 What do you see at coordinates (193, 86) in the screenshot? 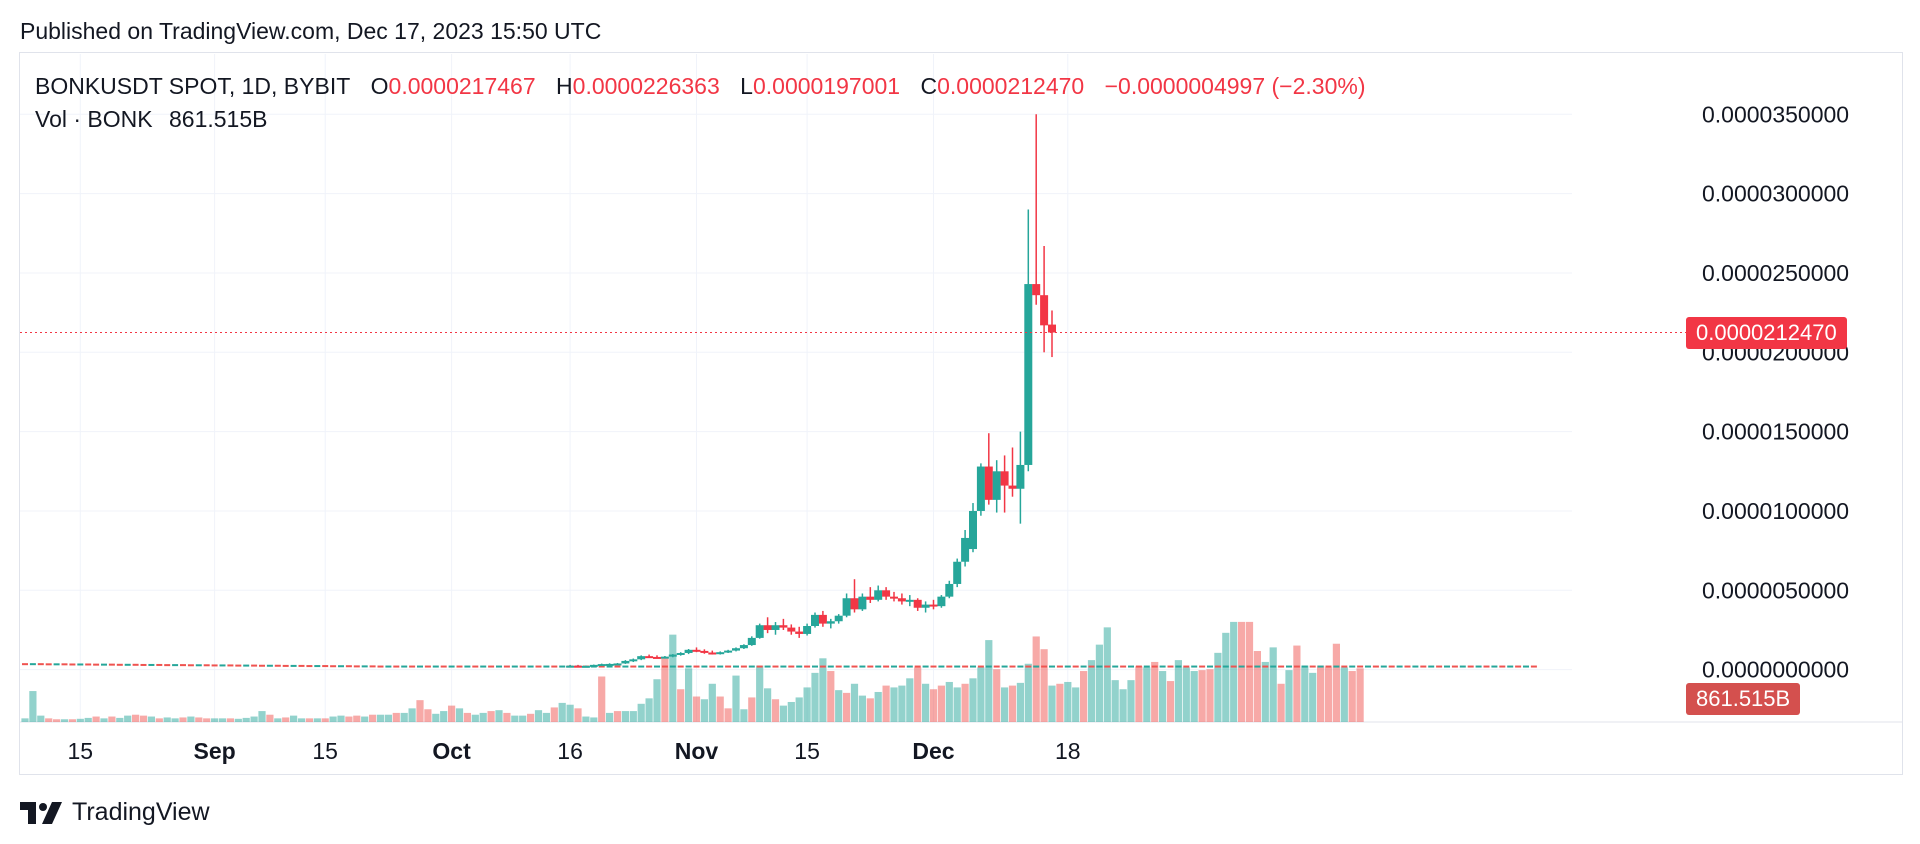
I see `symbol-label: BONKUSDT SPOT, 1D, BYBIT` at bounding box center [193, 86].